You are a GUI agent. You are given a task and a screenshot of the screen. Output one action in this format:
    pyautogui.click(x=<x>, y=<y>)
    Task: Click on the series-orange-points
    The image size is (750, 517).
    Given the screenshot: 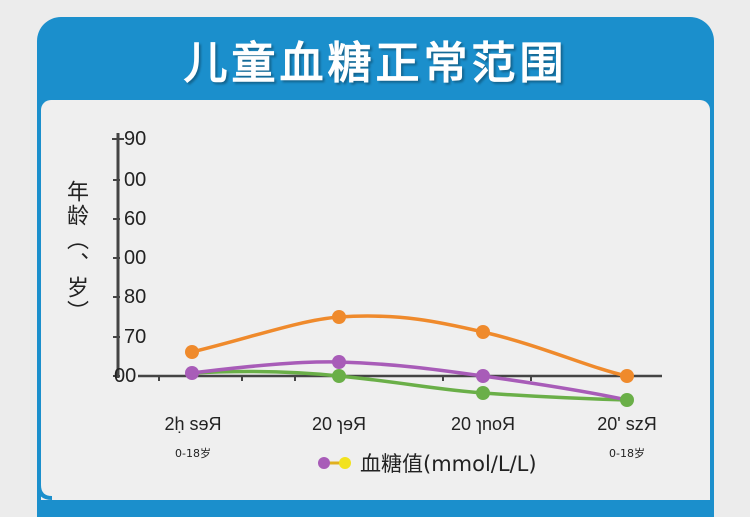 What is the action you would take?
    pyautogui.click(x=409, y=346)
    